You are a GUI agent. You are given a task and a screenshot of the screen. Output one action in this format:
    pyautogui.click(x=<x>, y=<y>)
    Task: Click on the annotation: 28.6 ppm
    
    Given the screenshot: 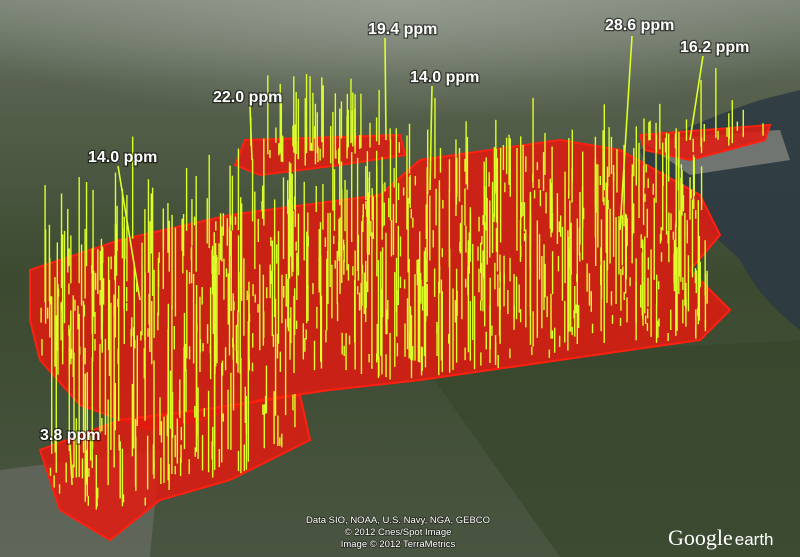 What is the action you would take?
    pyautogui.click(x=639, y=25)
    